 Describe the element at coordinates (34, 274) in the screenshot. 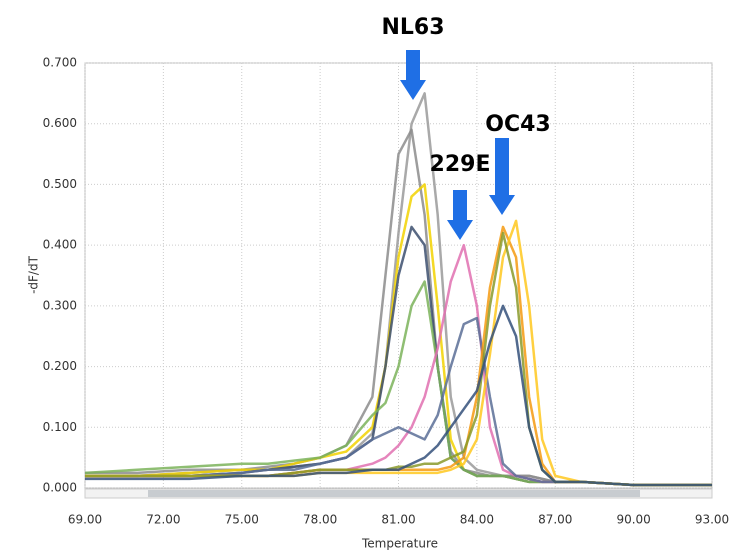

I see `y-axis-label: -dF/dT` at that location.